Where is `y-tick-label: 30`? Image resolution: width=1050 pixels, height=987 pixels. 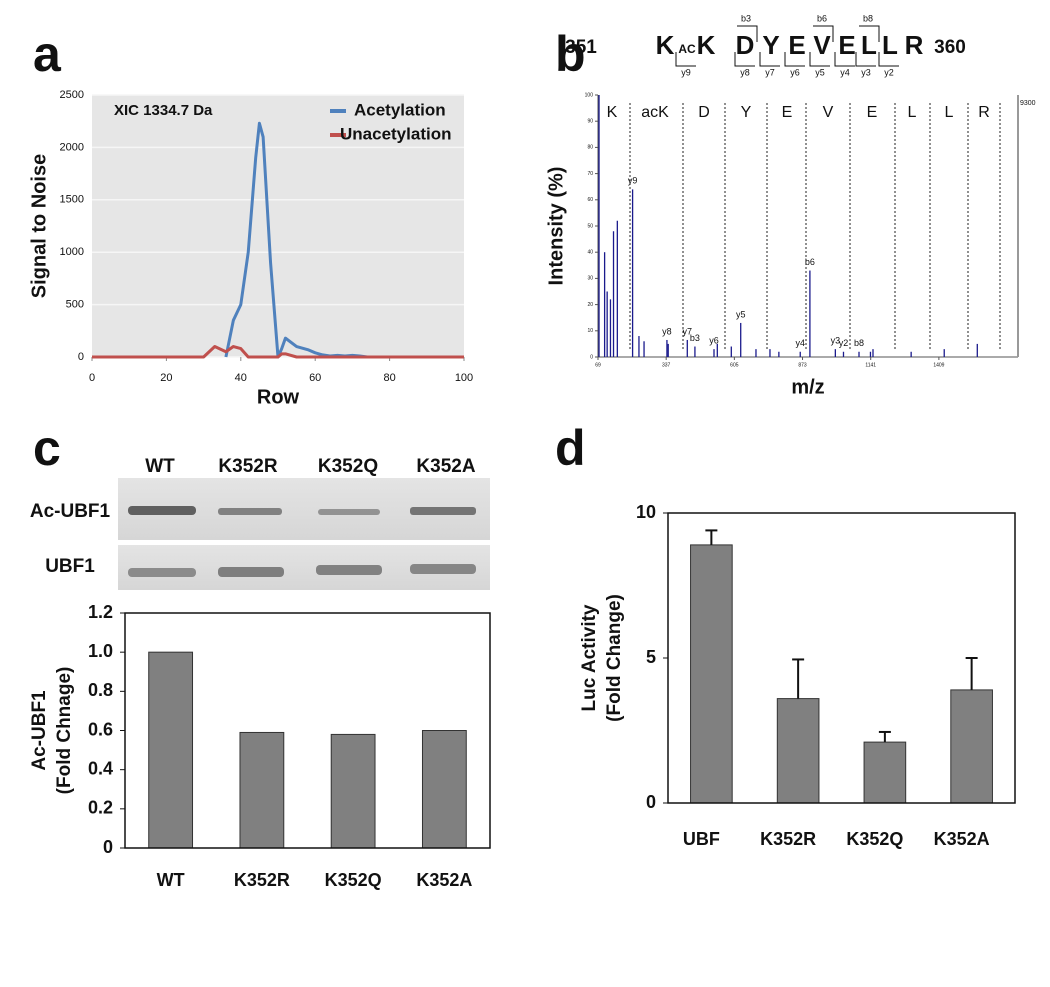
y-tick-label: 30 is located at coordinates (590, 279).